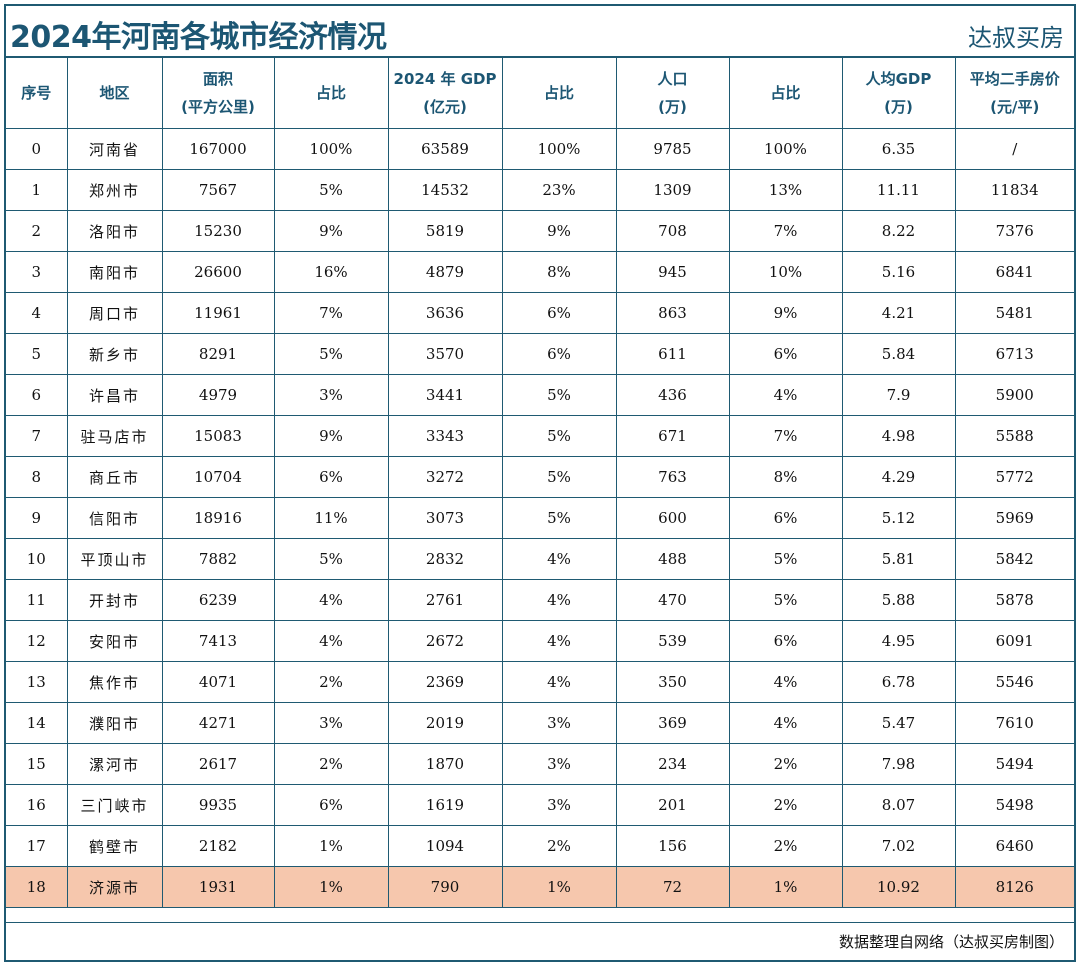 The height and width of the screenshot is (970, 1080). I want to click on table-cell: 539, so click(672, 641).